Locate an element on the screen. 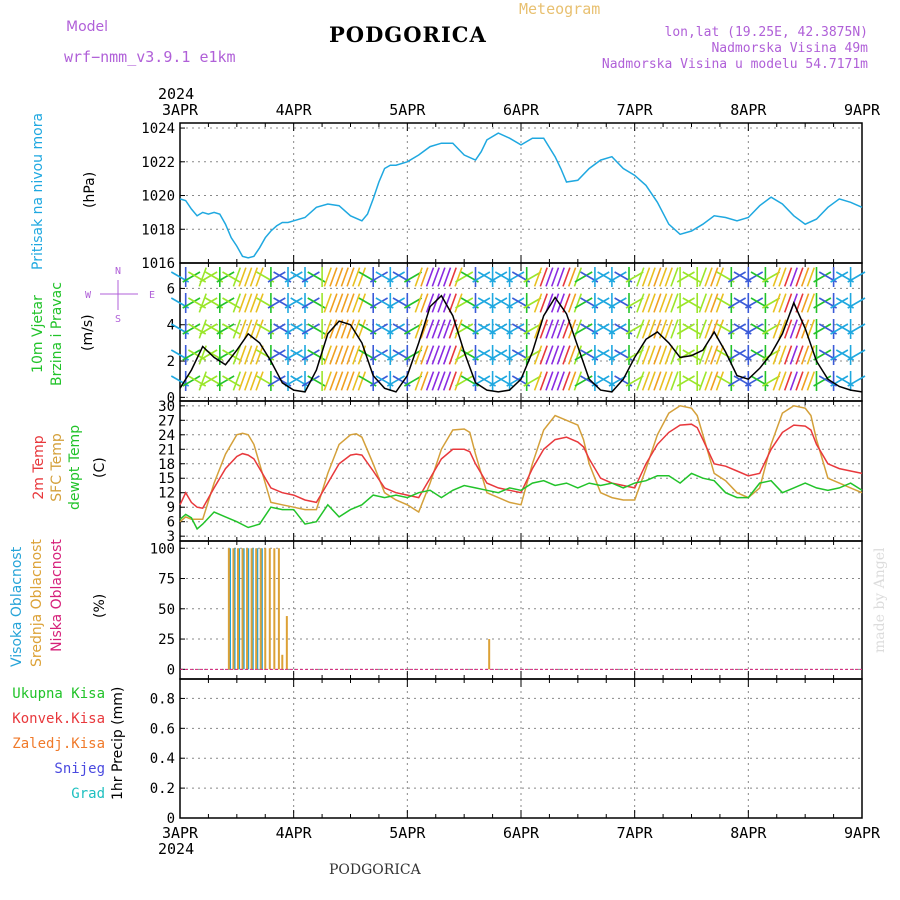 This screenshot has width=900, height=900. dewpoint-line is located at coordinates (521, 501).